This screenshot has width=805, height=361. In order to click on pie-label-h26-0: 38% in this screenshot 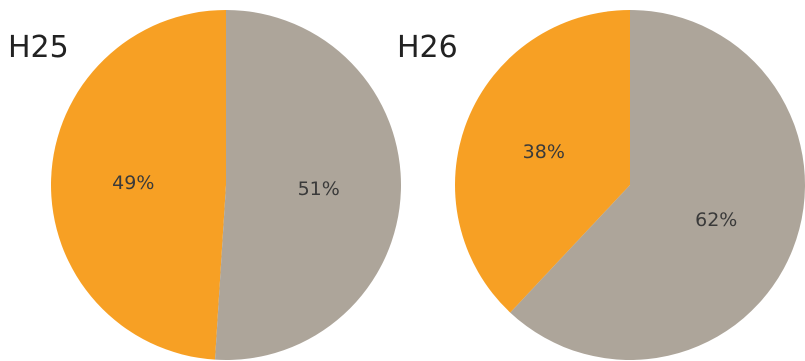, I will do `click(544, 152)`.